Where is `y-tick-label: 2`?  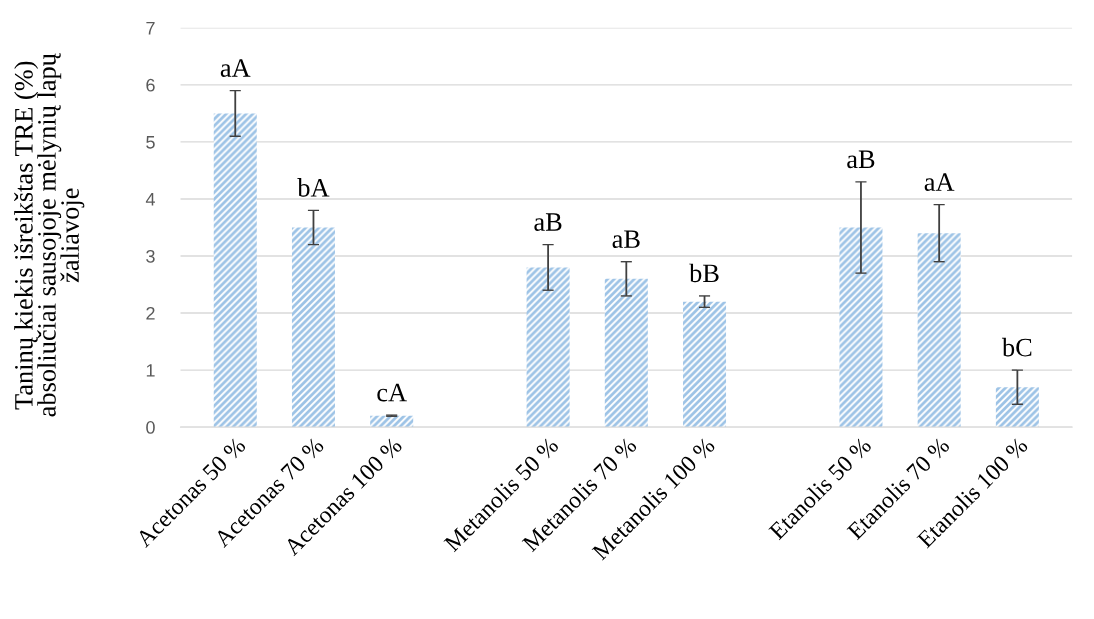 y-tick-label: 2 is located at coordinates (150, 313).